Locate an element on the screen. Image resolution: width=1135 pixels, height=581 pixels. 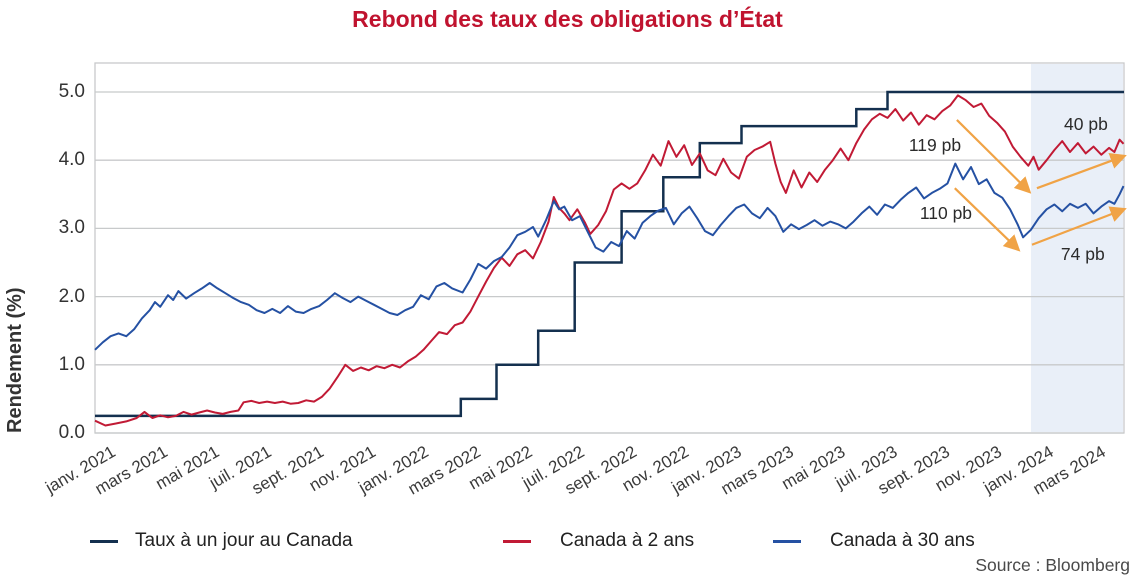
annotation-label: 119 pb is located at coordinates (935, 144).